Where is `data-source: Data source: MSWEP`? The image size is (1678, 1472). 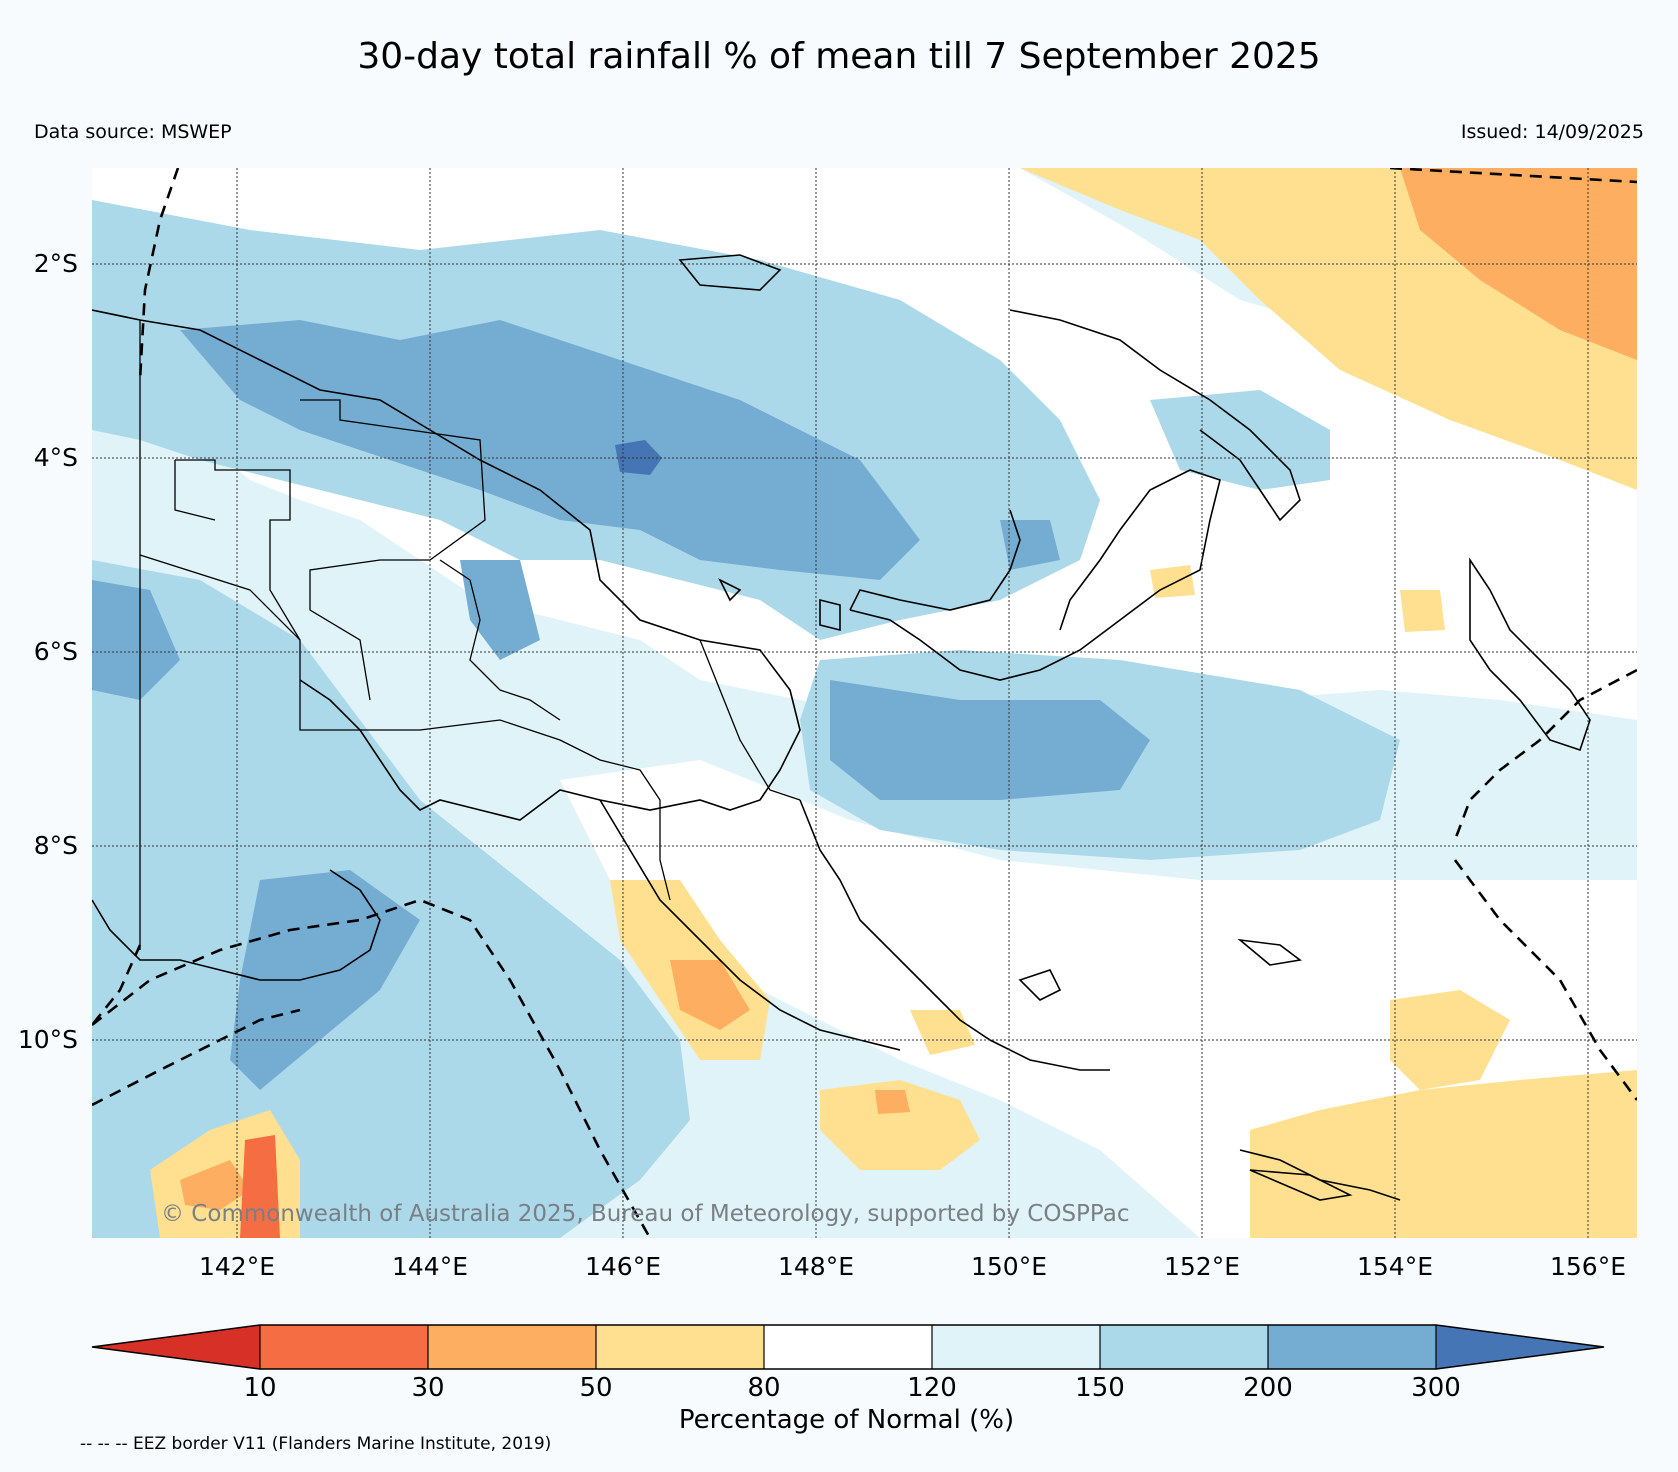 data-source: Data source: MSWEP is located at coordinates (133, 132).